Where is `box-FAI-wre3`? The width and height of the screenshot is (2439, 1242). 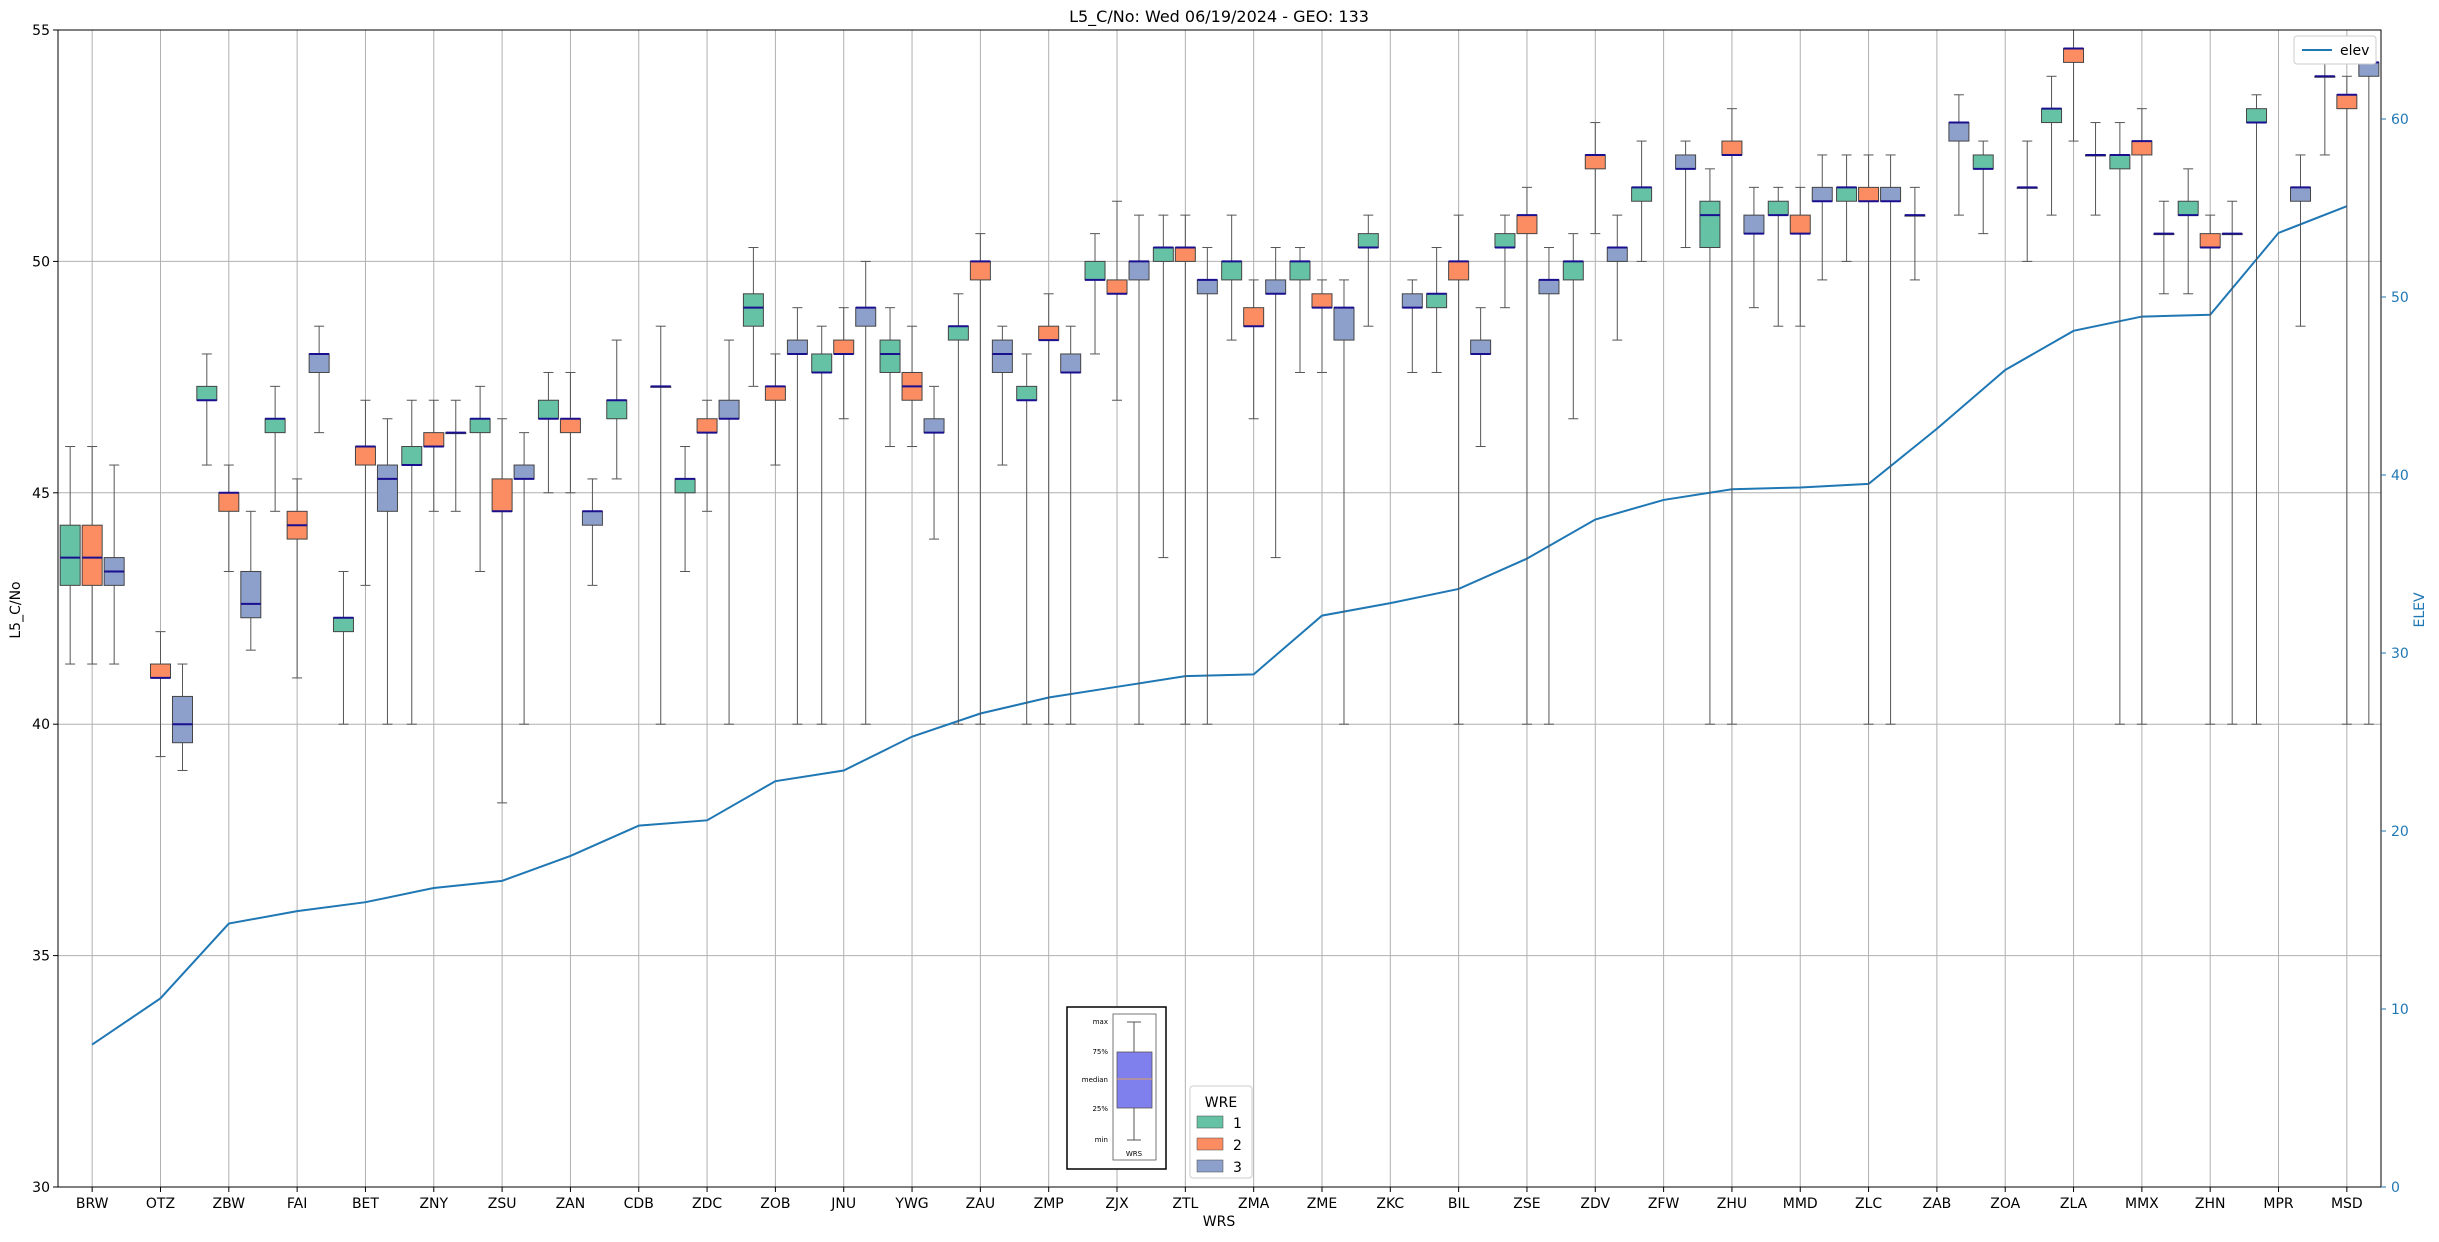 box-FAI-wre3 is located at coordinates (319, 379).